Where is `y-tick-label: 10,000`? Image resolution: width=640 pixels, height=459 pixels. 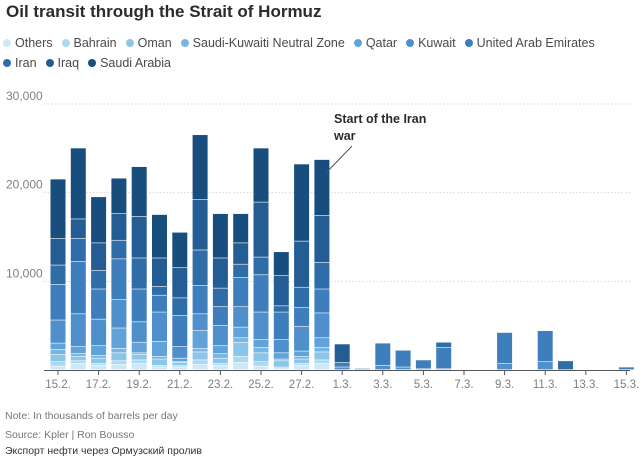
y-tick-label: 10,000 is located at coordinates (24, 273).